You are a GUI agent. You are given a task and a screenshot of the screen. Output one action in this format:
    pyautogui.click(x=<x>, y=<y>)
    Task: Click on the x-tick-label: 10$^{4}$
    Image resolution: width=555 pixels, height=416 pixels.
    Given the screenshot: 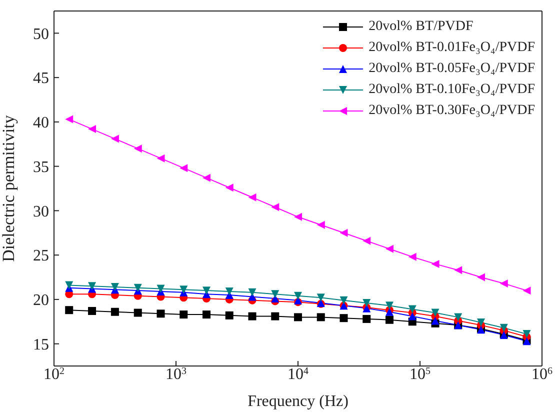 What is the action you would take?
    pyautogui.click(x=298, y=374)
    